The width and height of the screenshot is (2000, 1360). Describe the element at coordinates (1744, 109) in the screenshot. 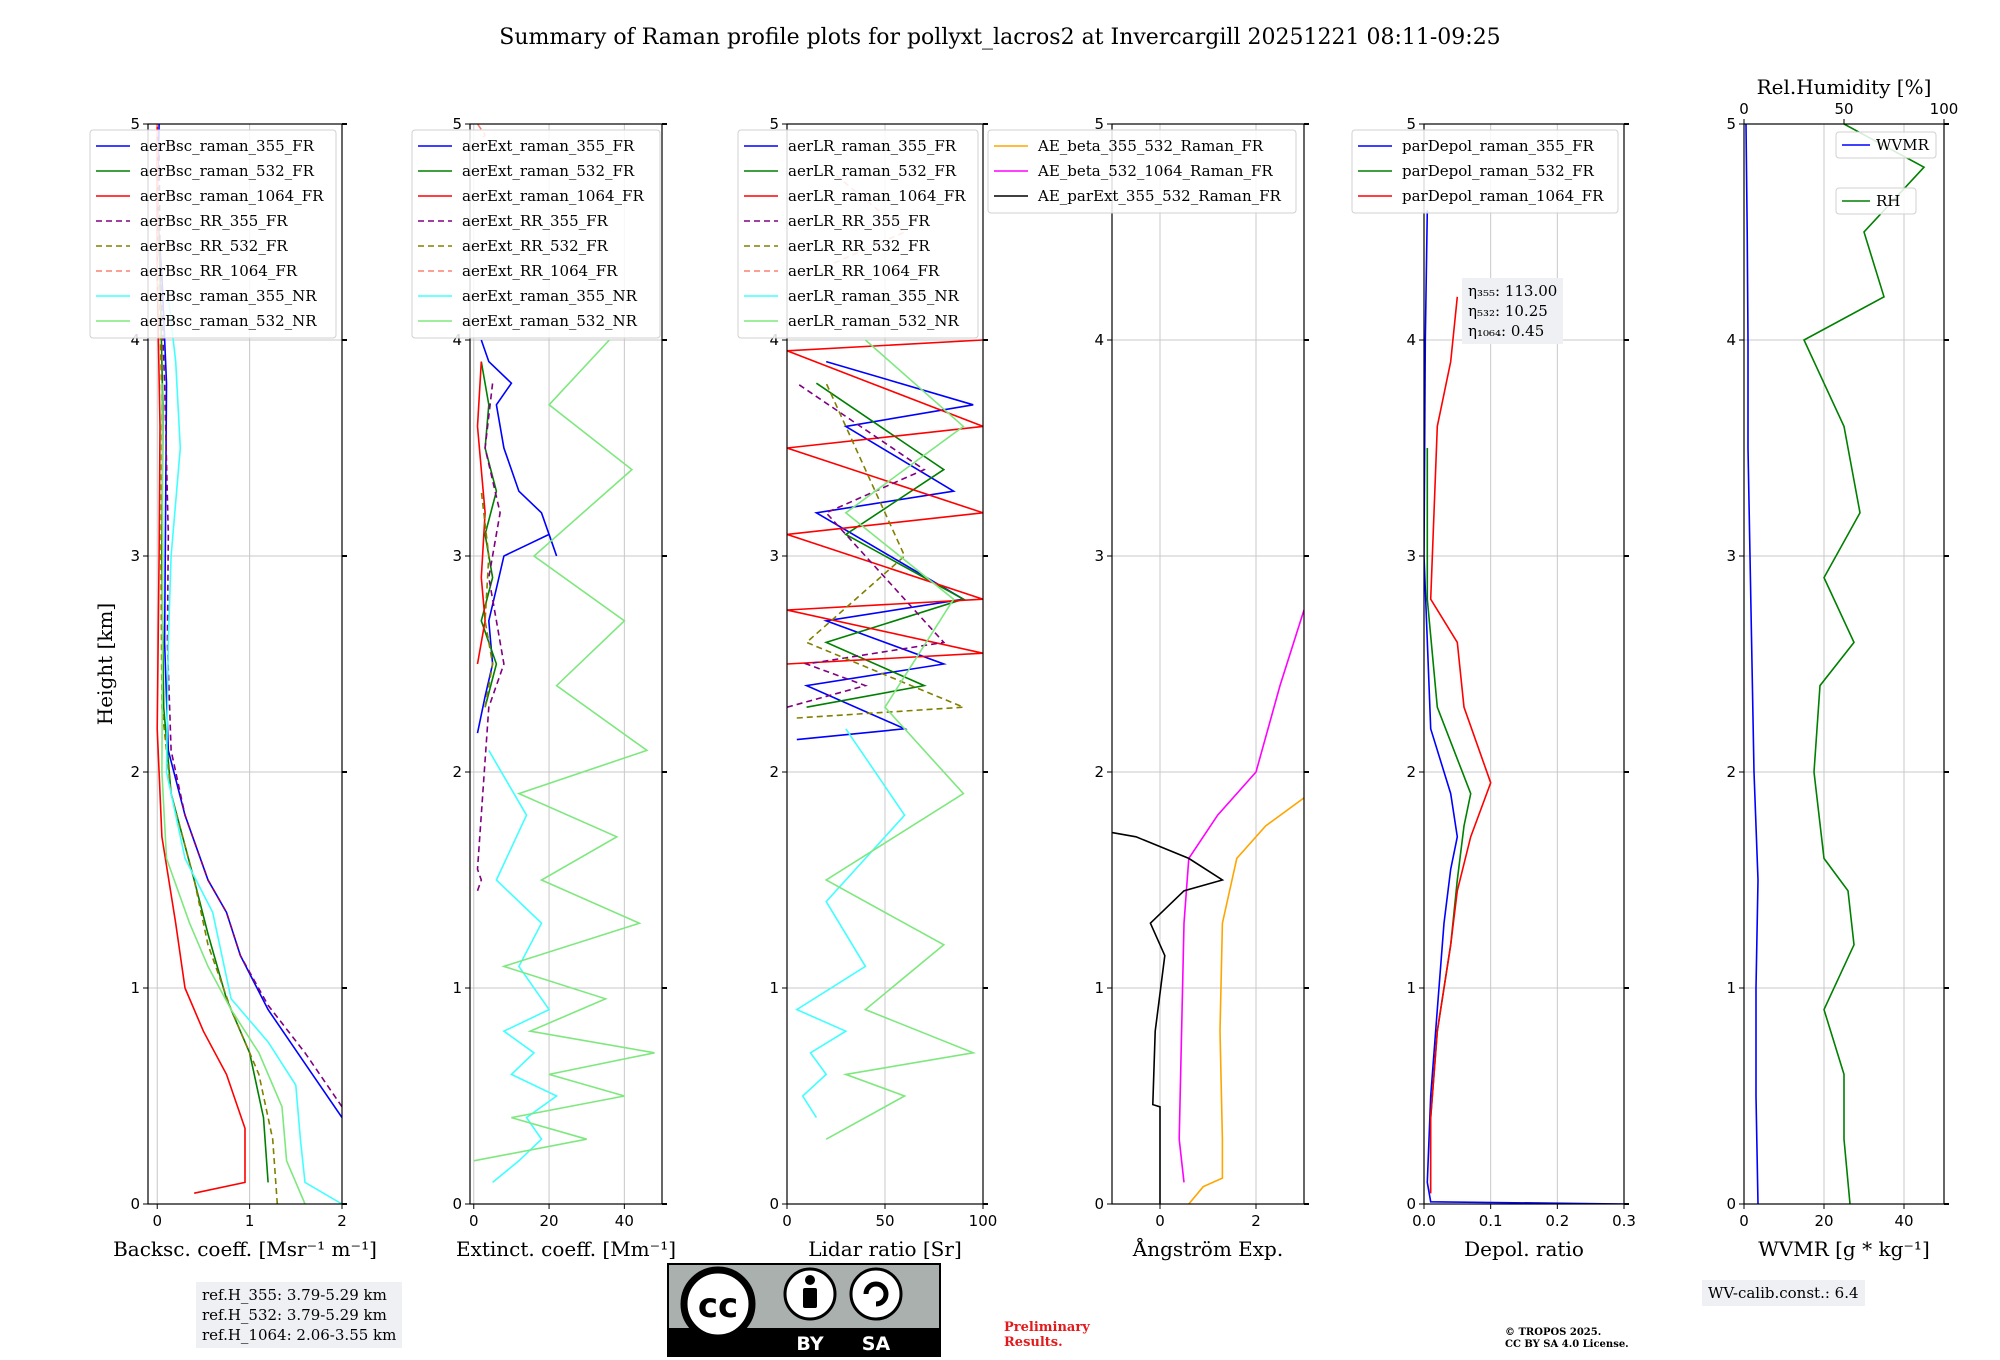

I see `top-tick-label: 0` at that location.